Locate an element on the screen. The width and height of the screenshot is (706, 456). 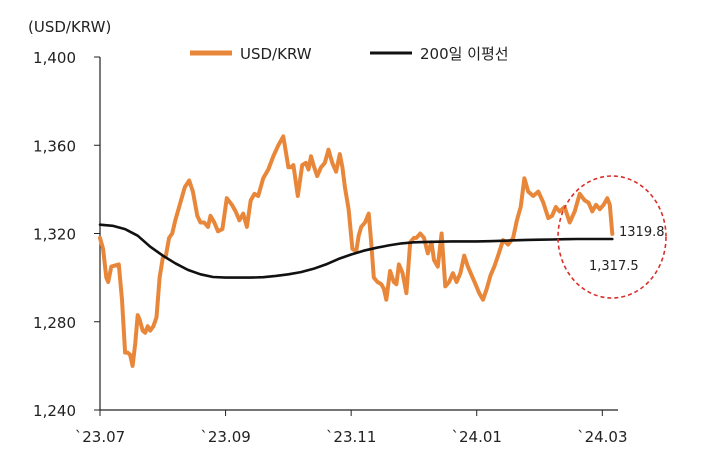
legend-usdkrw-label: USD/KRW is located at coordinates (276, 54).